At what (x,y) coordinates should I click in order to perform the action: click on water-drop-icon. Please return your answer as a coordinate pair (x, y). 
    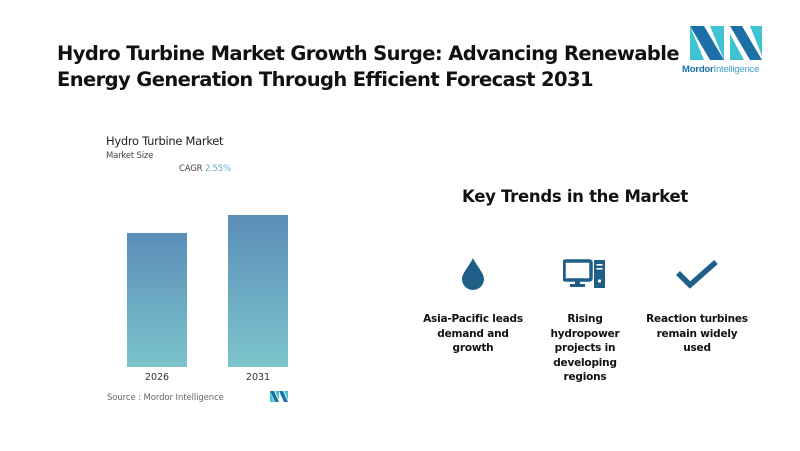
    Looking at the image, I should click on (473, 274).